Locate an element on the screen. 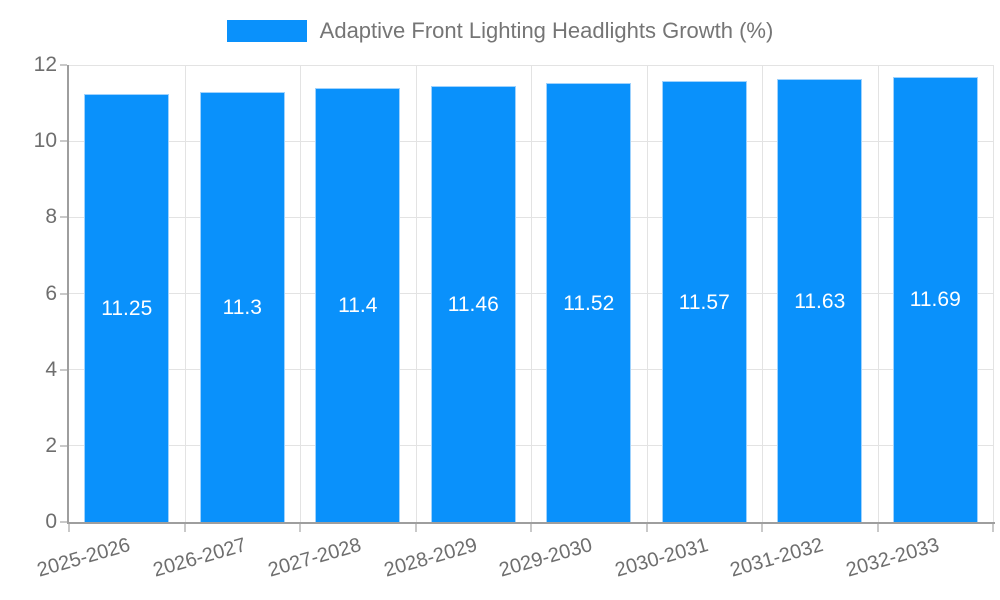 This screenshot has height=600, width=1000. bar-value-label: 11.46 is located at coordinates (473, 304).